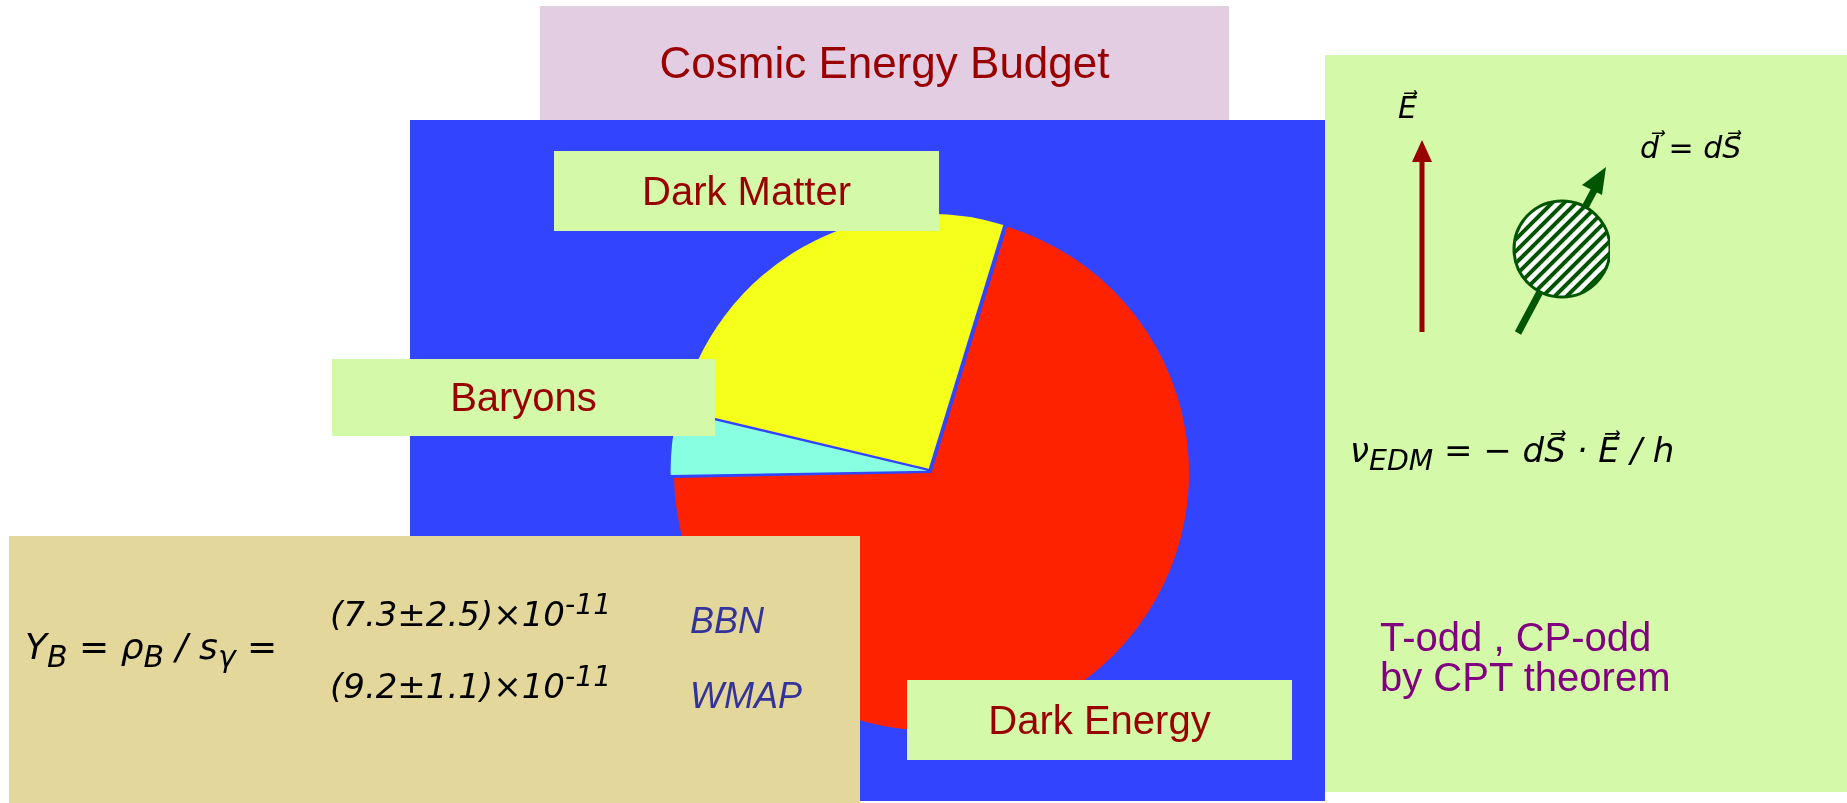 Image resolution: width=1847 pixels, height=803 pixels. I want to click on text: Y$_{B}$ = ρ$_{B}$ / s$_{γ}$ =, so click(151, 650).